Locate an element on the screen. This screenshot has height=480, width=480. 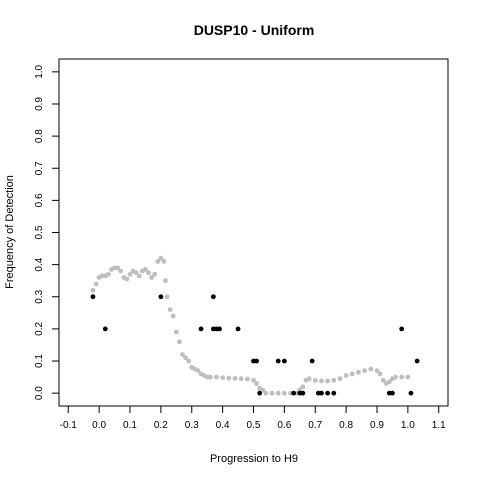
y-tick-label: 0.8 is located at coordinates (39, 136).